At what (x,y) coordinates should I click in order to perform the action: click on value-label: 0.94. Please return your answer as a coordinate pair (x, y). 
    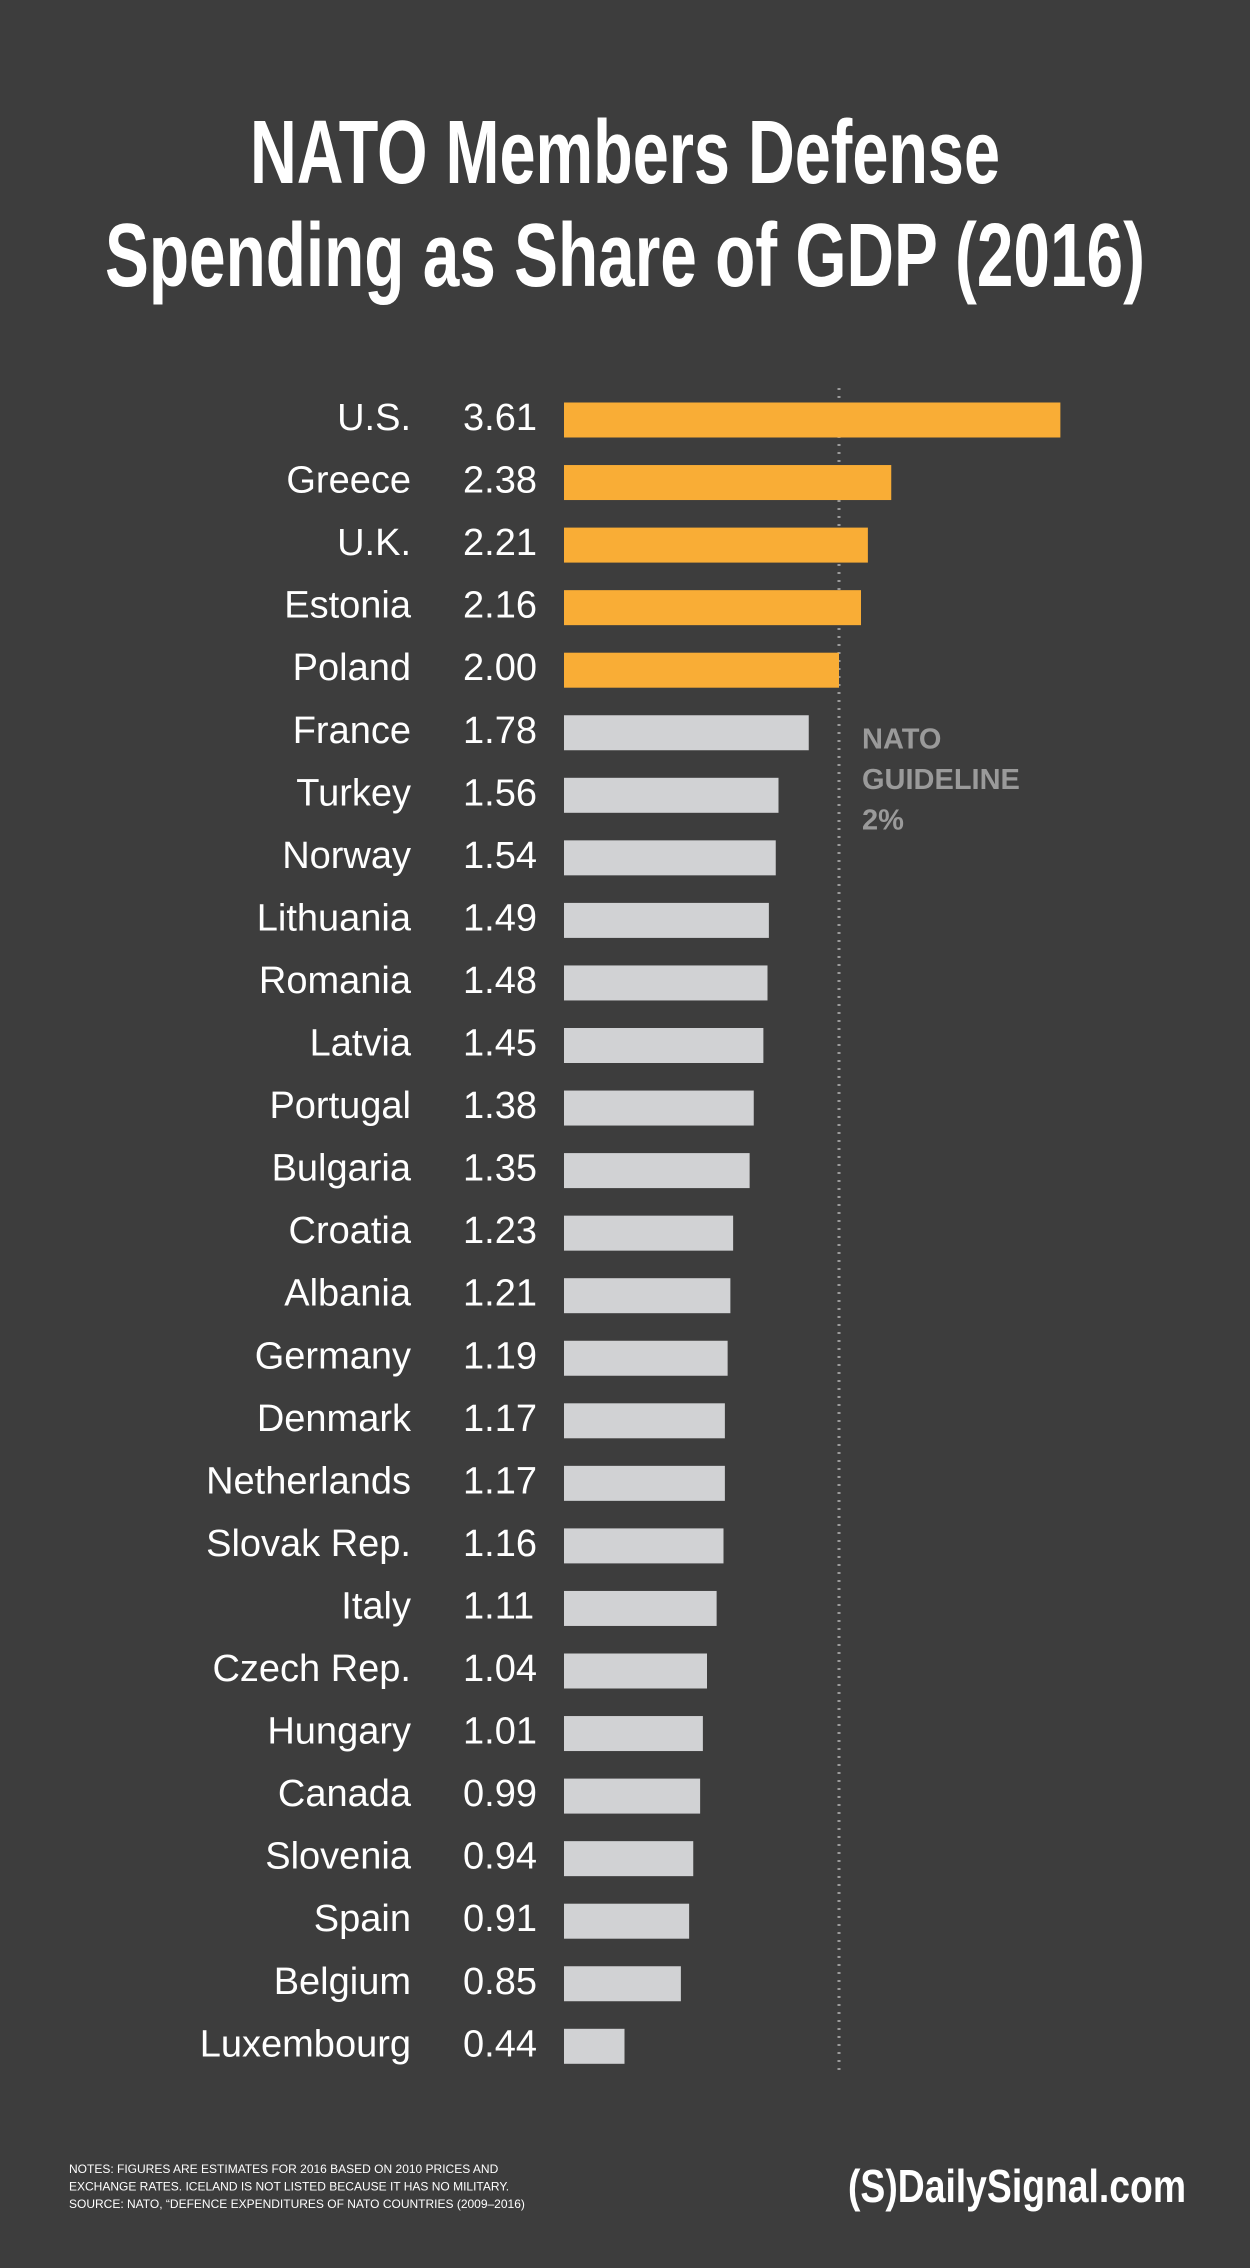
    Looking at the image, I should click on (500, 1857).